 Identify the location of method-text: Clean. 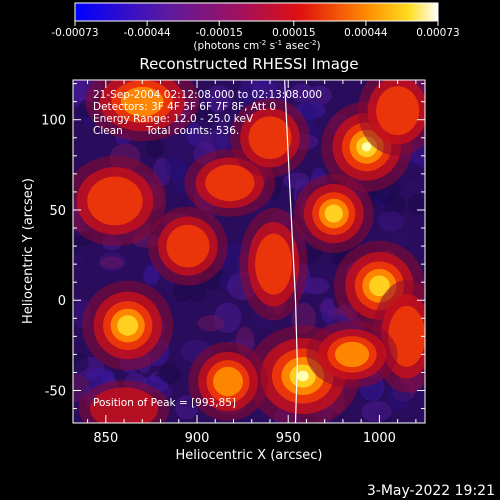
(108, 131).